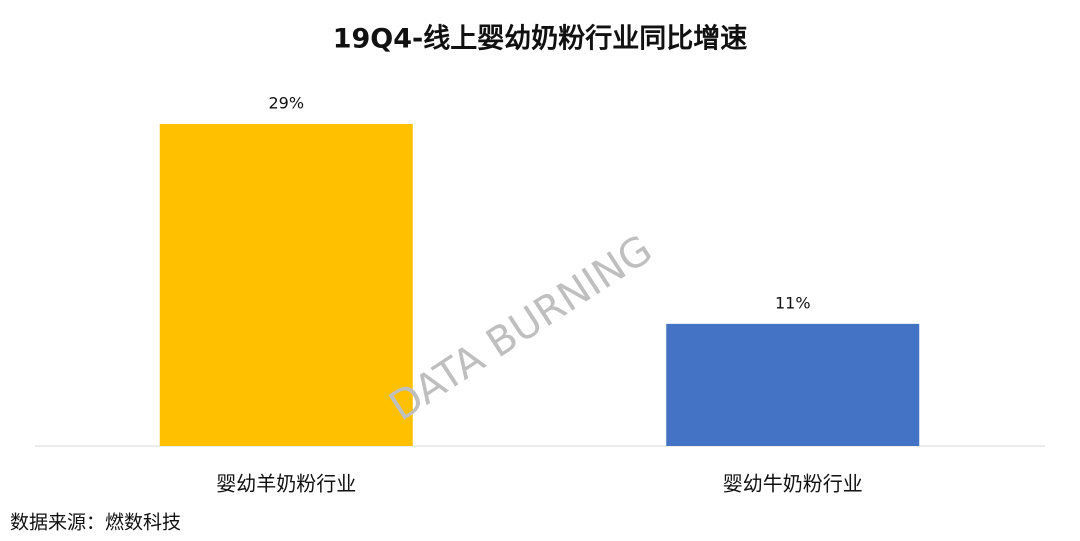  I want to click on x-tick-label: 婴幼羊奶粉行业, so click(286, 484).